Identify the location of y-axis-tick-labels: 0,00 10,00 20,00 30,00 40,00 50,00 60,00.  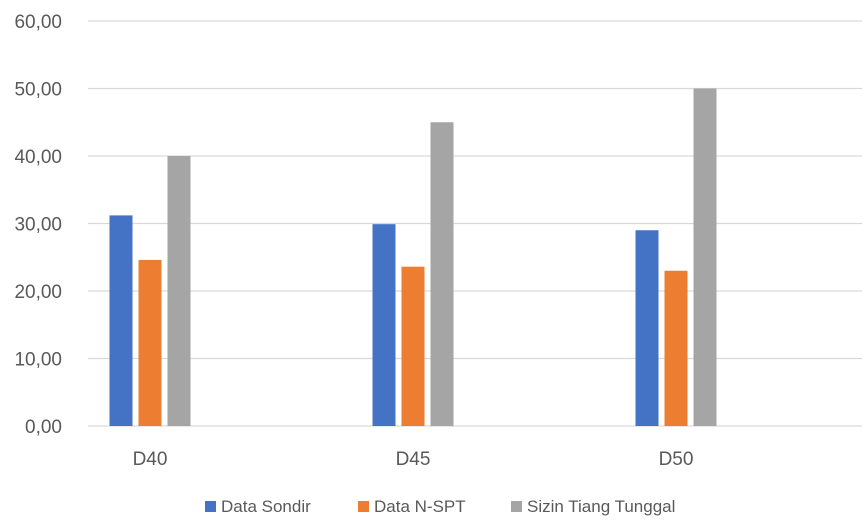
(38, 225).